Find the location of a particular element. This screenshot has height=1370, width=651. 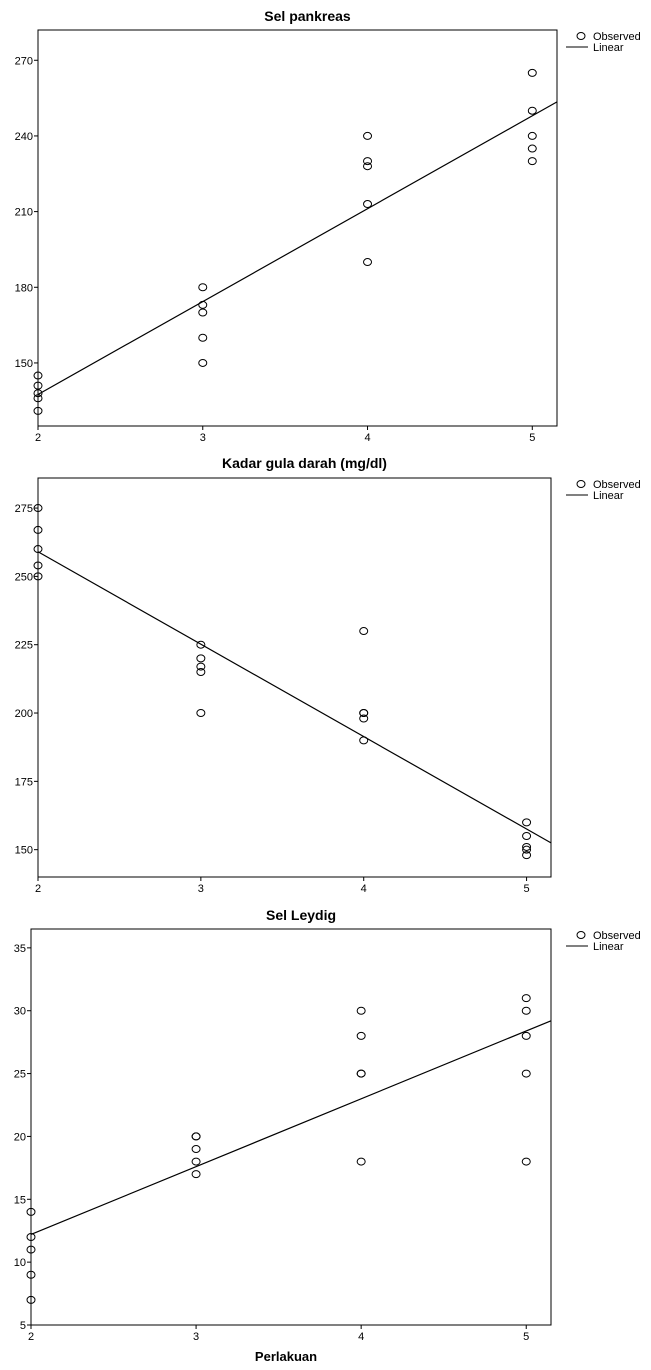

chart-title: Kadar gula darah (mg/dl) is located at coordinates (304, 463).